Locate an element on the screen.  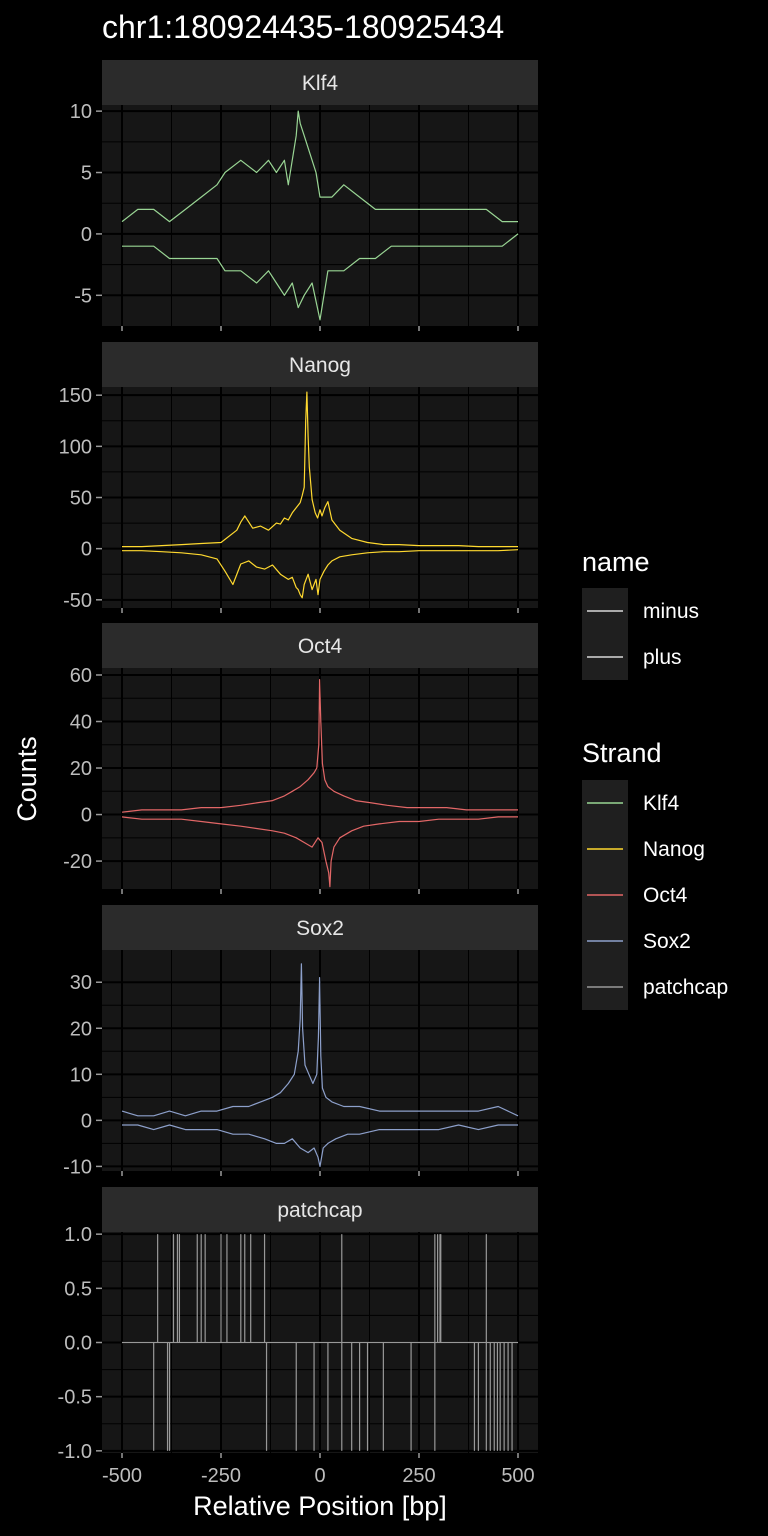
x-tick-label: 0 is located at coordinates (319, 1476).